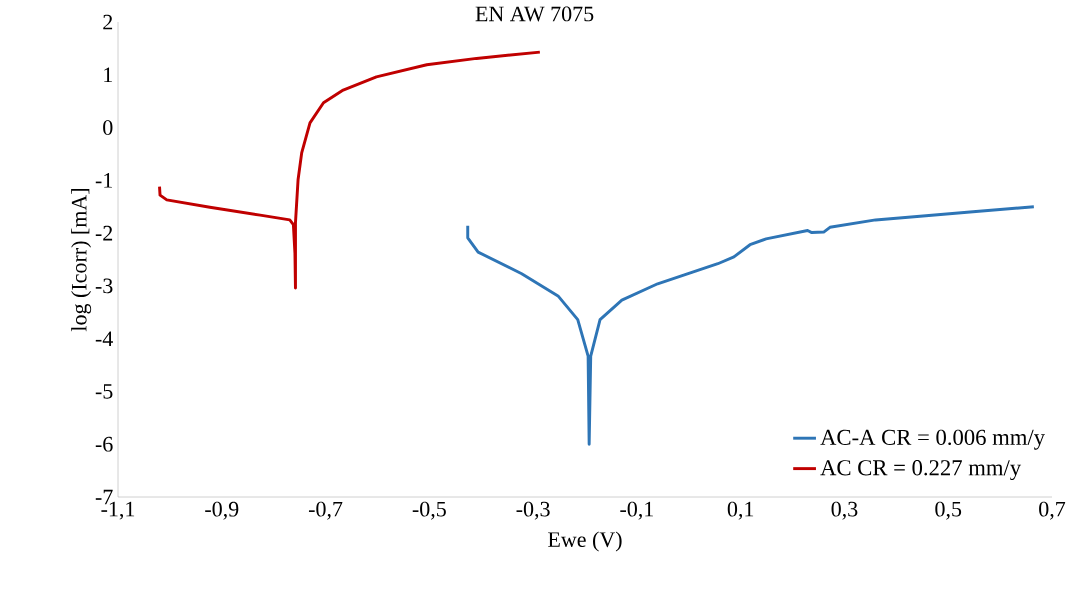  Describe the element at coordinates (104, 338) in the screenshot. I see `y-tick-label: -4` at that location.